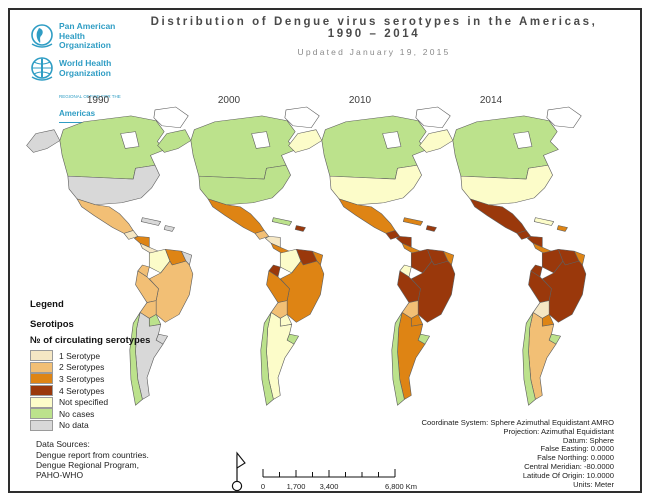 The width and height of the screenshot is (650, 502). I want to click on legend-item-nocases: No cases, so click(90, 414).